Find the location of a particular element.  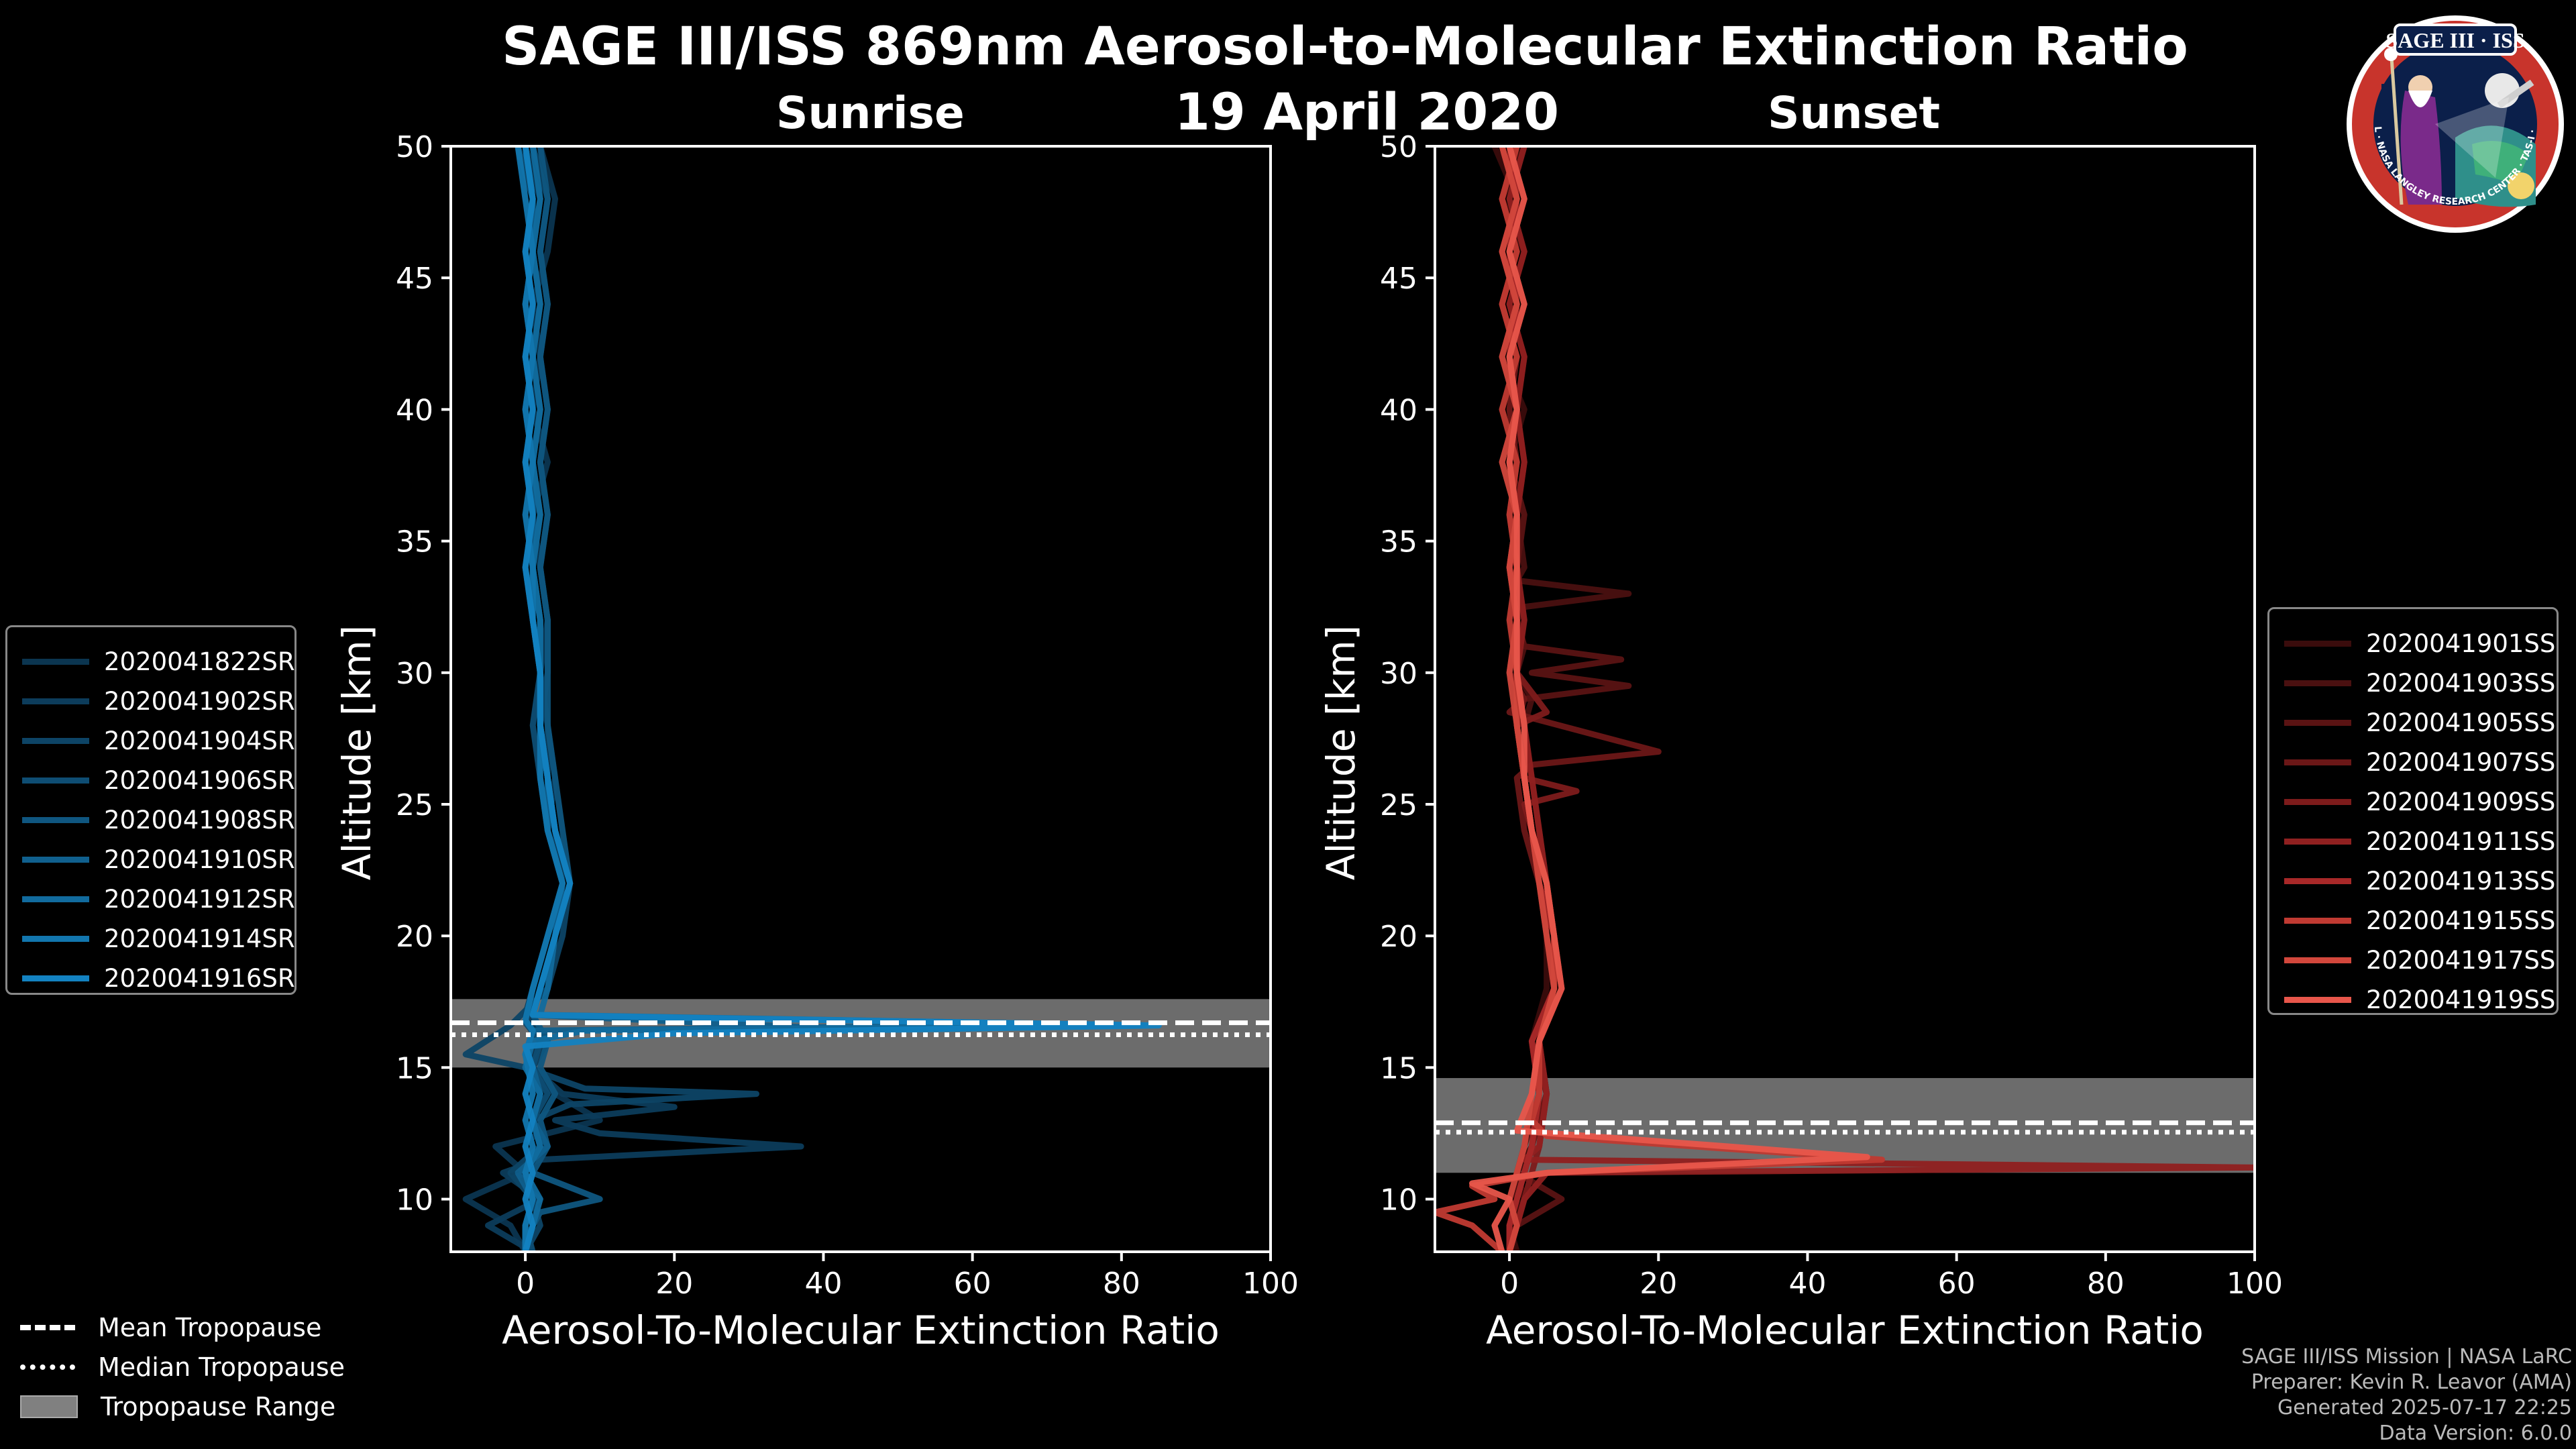

sunset-xlabel: Aerosol-To-Molecular Extinction Ratio is located at coordinates (1845, 1330).